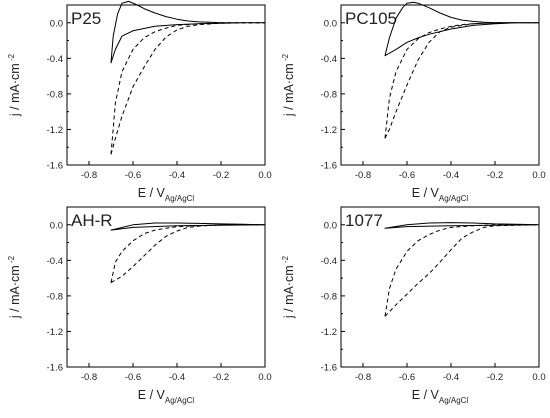  What do you see at coordinates (92, 220) in the screenshot?
I see `panel-label: AH-R` at bounding box center [92, 220].